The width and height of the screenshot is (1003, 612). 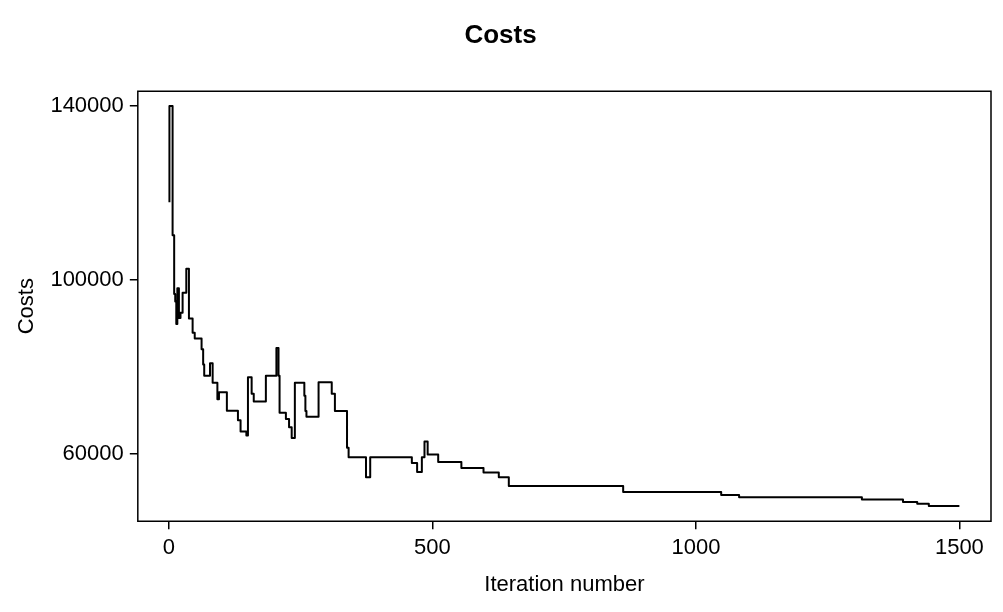 I want to click on x-axis-title: Iteration number, so click(x=564, y=583).